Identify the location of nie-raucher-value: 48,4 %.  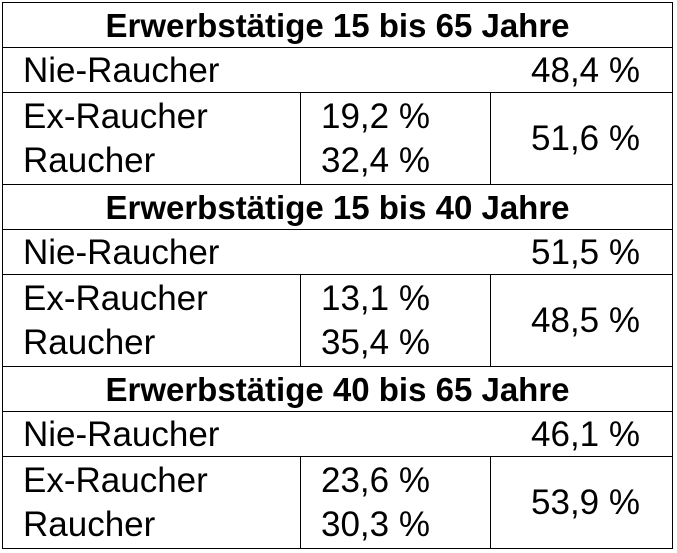
(585, 70).